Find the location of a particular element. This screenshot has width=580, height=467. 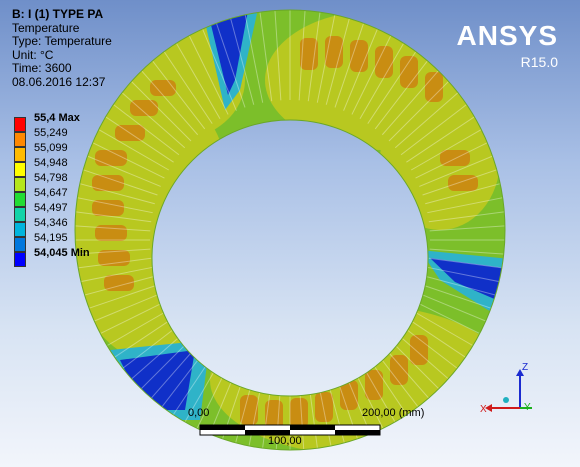

legend-level: 54,497 is located at coordinates (51, 208).